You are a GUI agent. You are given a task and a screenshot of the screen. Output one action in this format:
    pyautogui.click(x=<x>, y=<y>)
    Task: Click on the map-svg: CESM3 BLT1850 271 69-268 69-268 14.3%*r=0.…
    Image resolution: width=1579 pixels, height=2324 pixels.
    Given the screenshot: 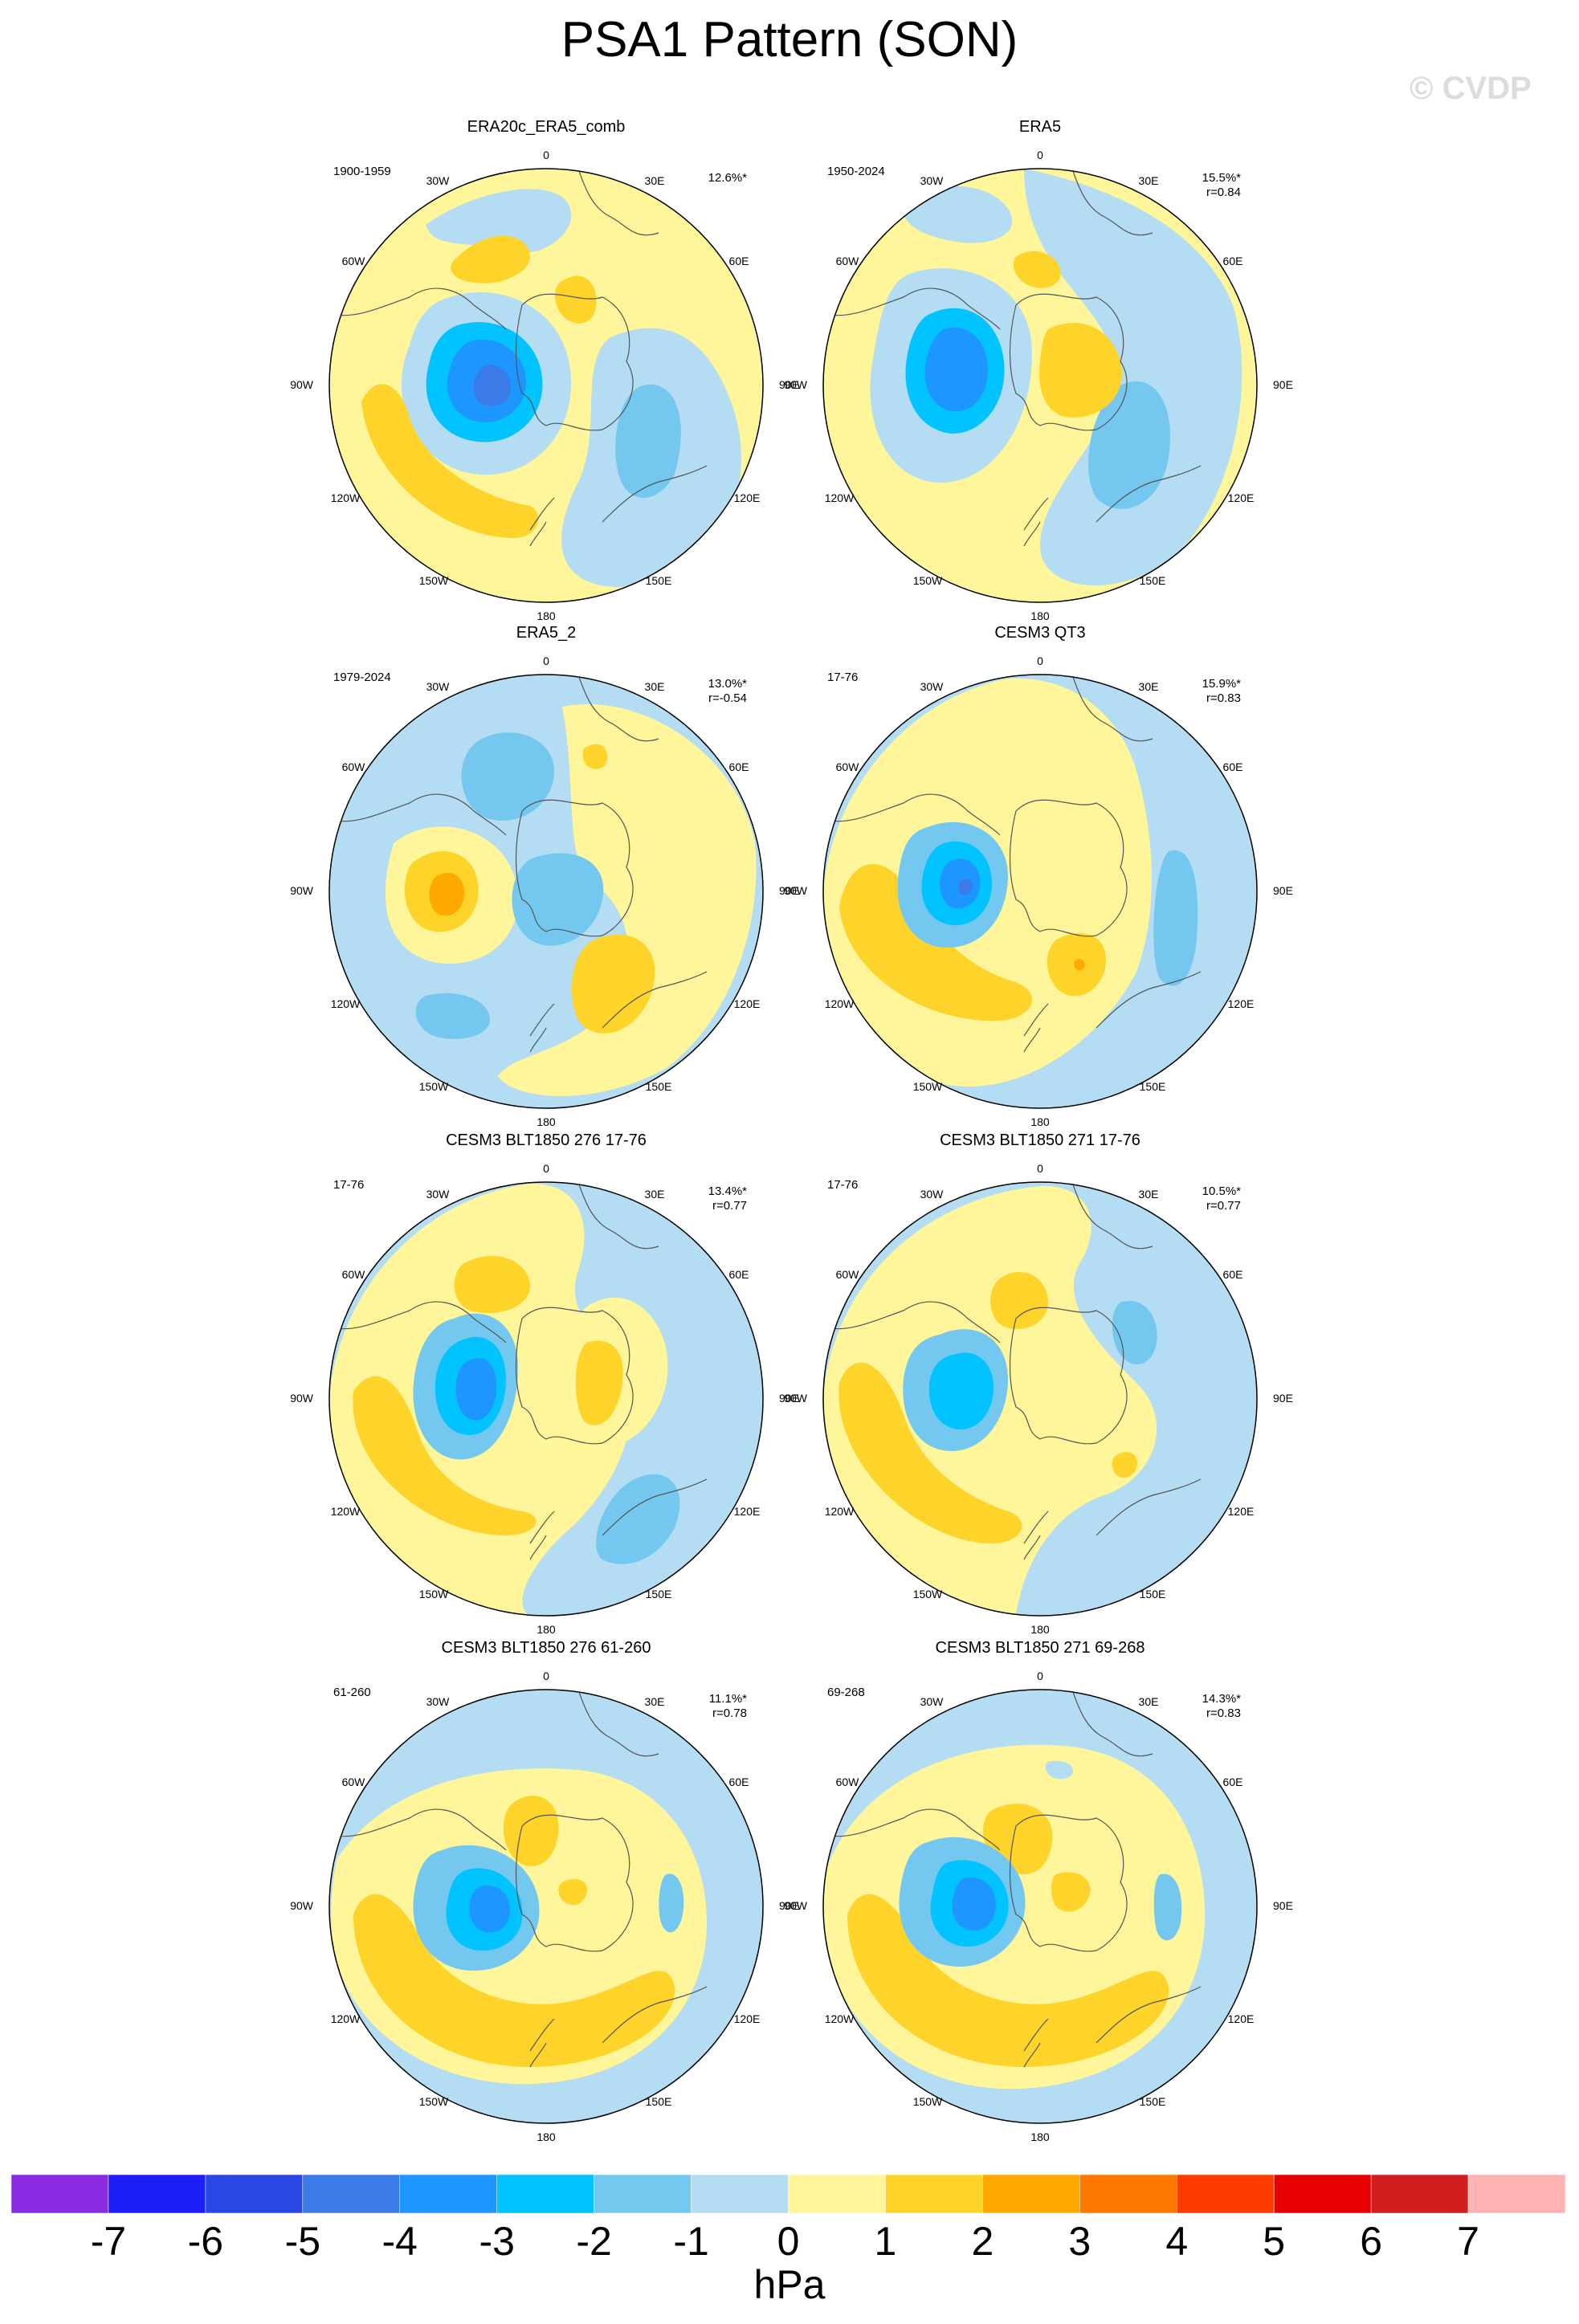 What is the action you would take?
    pyautogui.click(x=1038, y=1891)
    